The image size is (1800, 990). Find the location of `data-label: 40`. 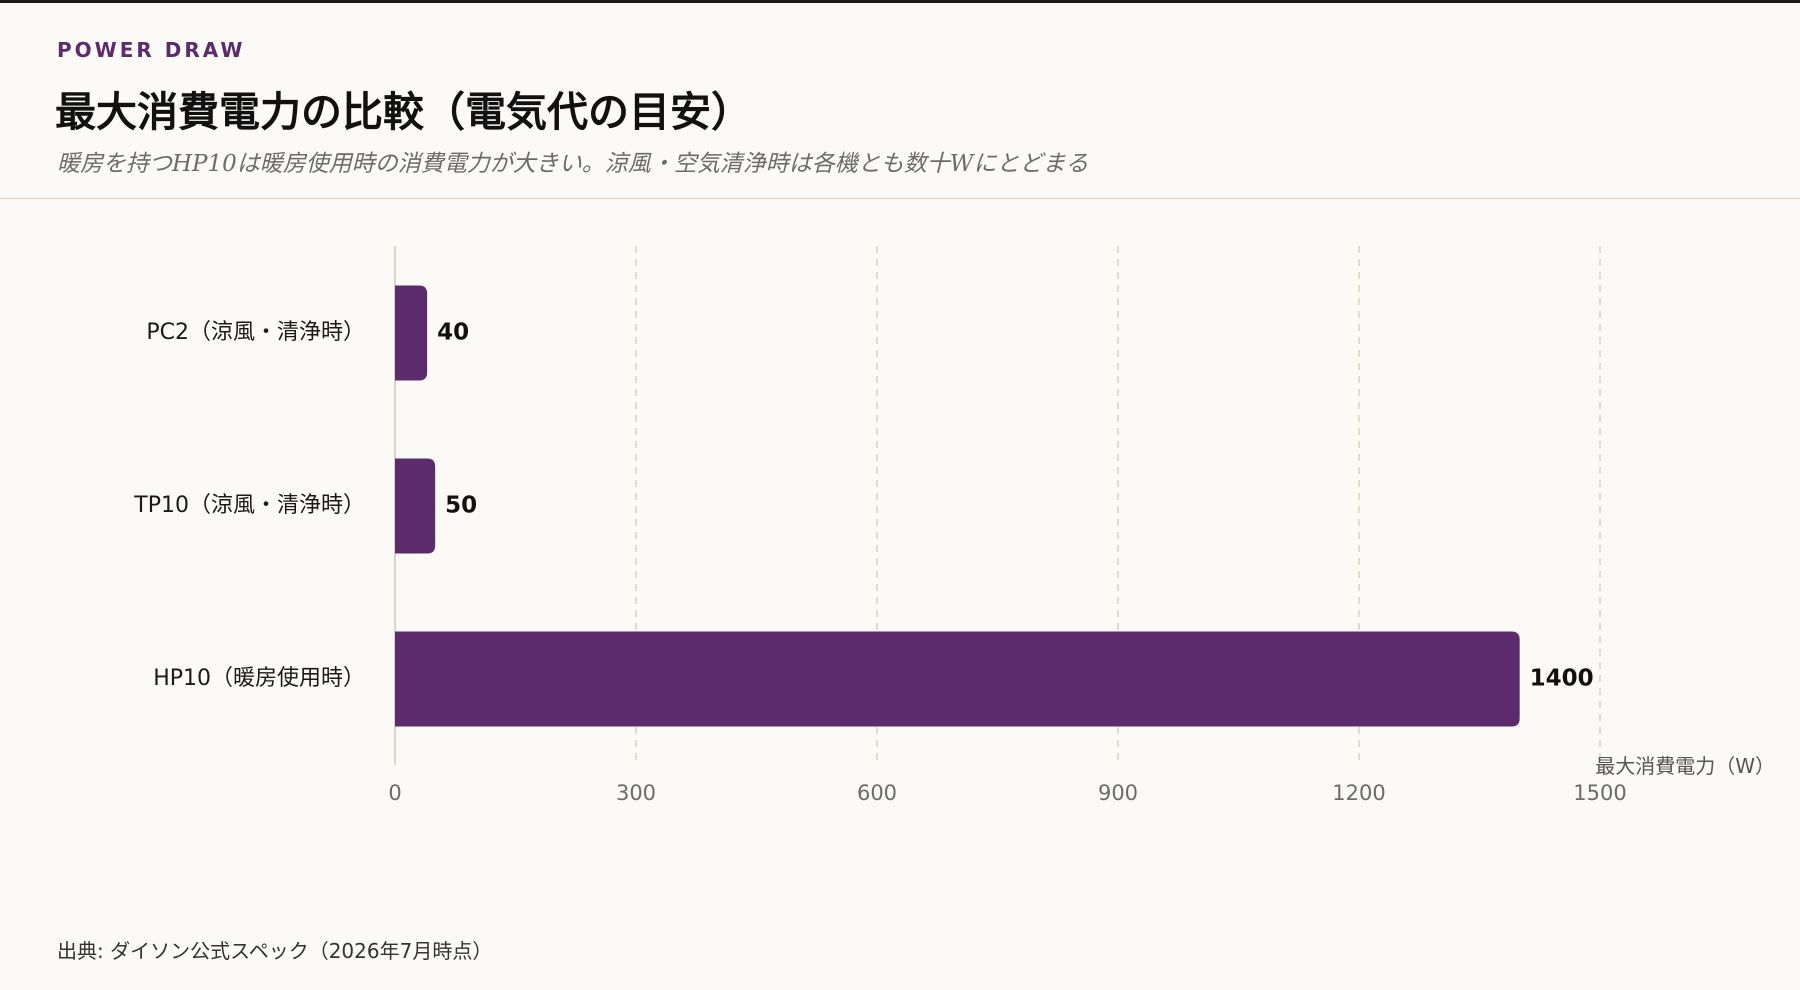

data-label: 40 is located at coordinates (453, 333).